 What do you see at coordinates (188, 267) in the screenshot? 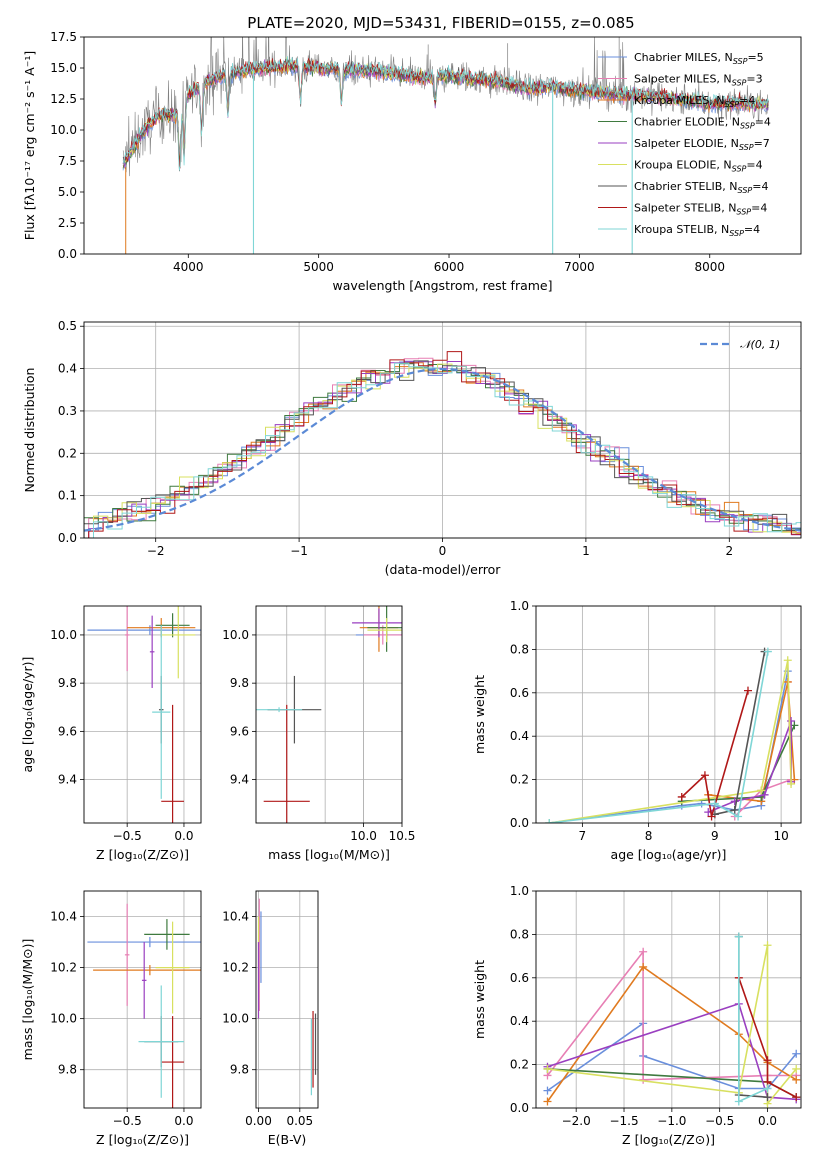
I see `x-tick-label: 4000` at bounding box center [188, 267].